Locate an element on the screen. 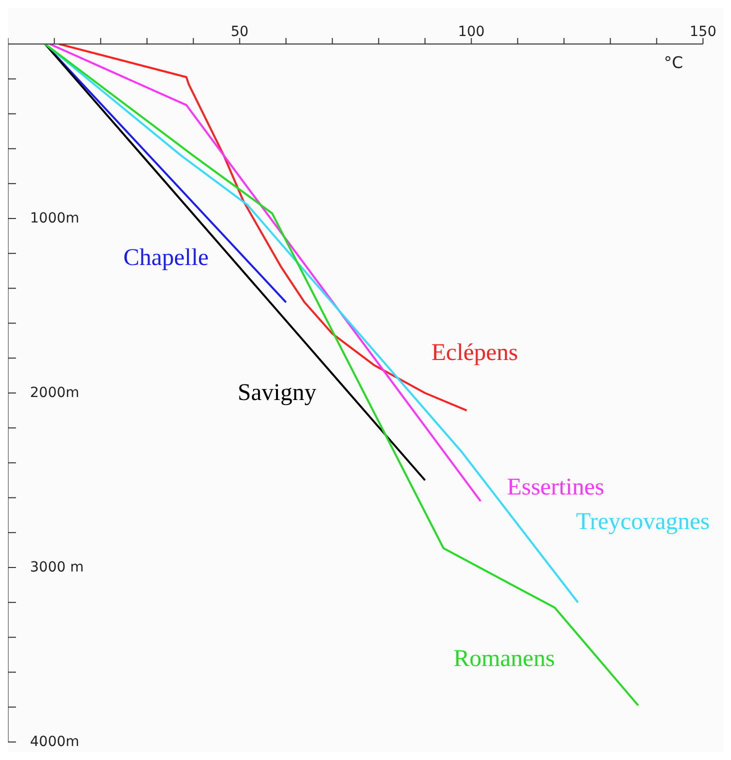  series-label: Essertines is located at coordinates (555, 487).